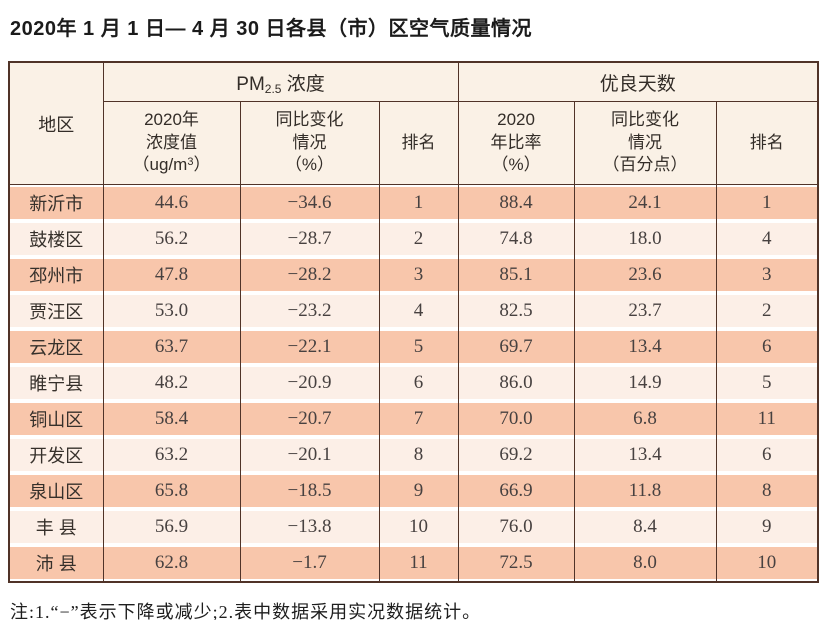 Image resolution: width=825 pixels, height=620 pixels. I want to click on cell-pm-rank: 8, so click(418, 455).